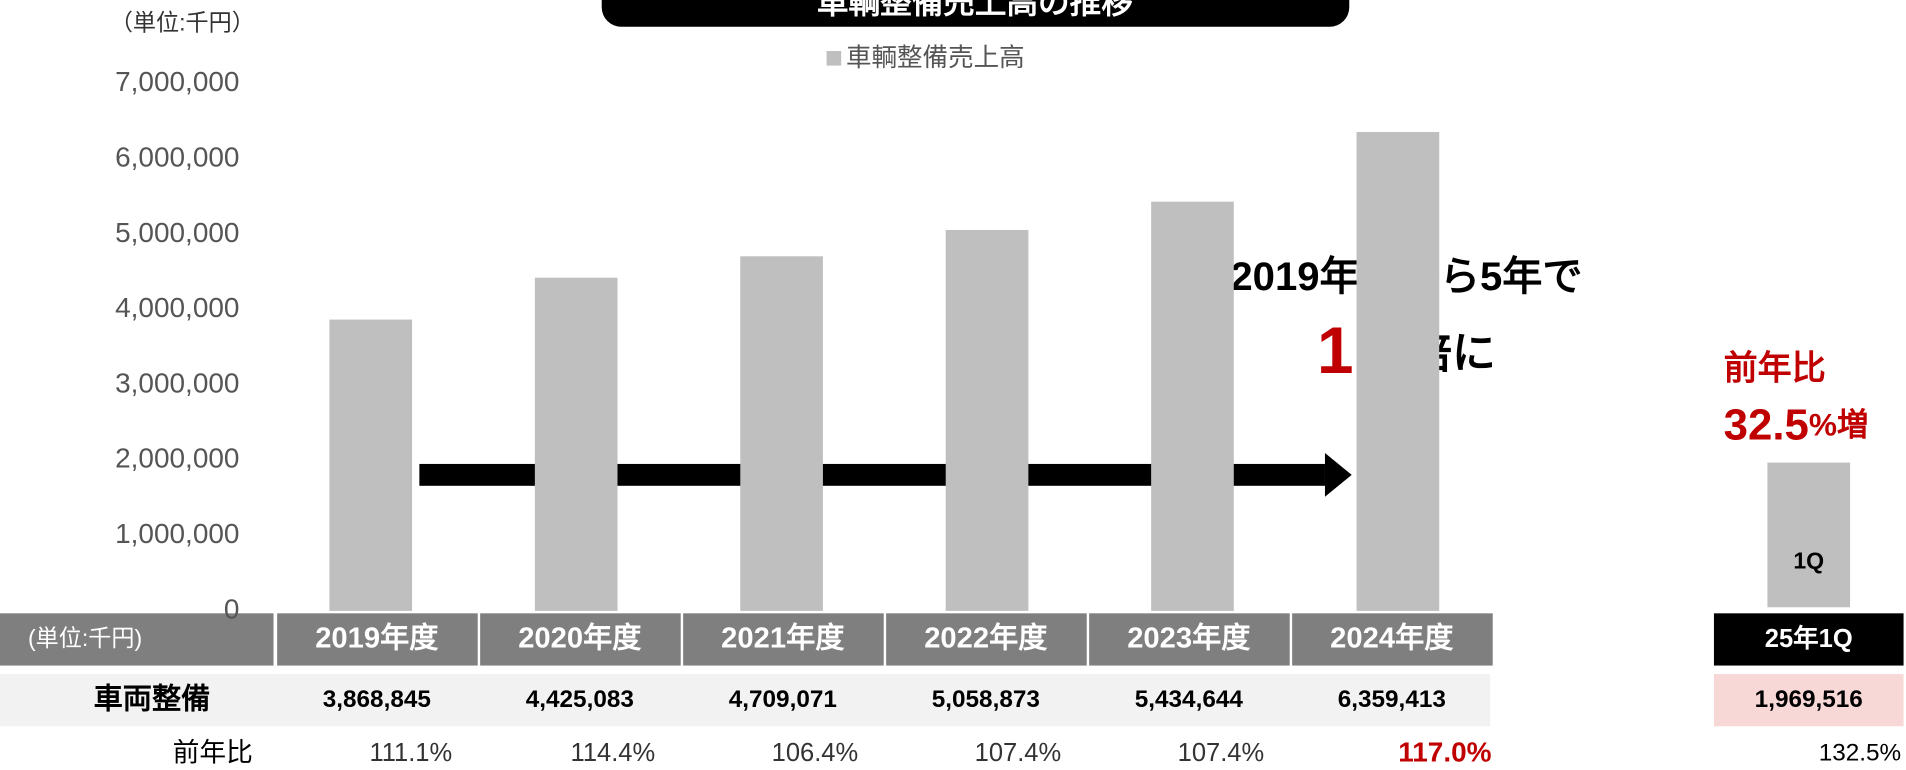 The height and width of the screenshot is (770, 1906). I want to click on value-label: 5,058,873, so click(986, 699).